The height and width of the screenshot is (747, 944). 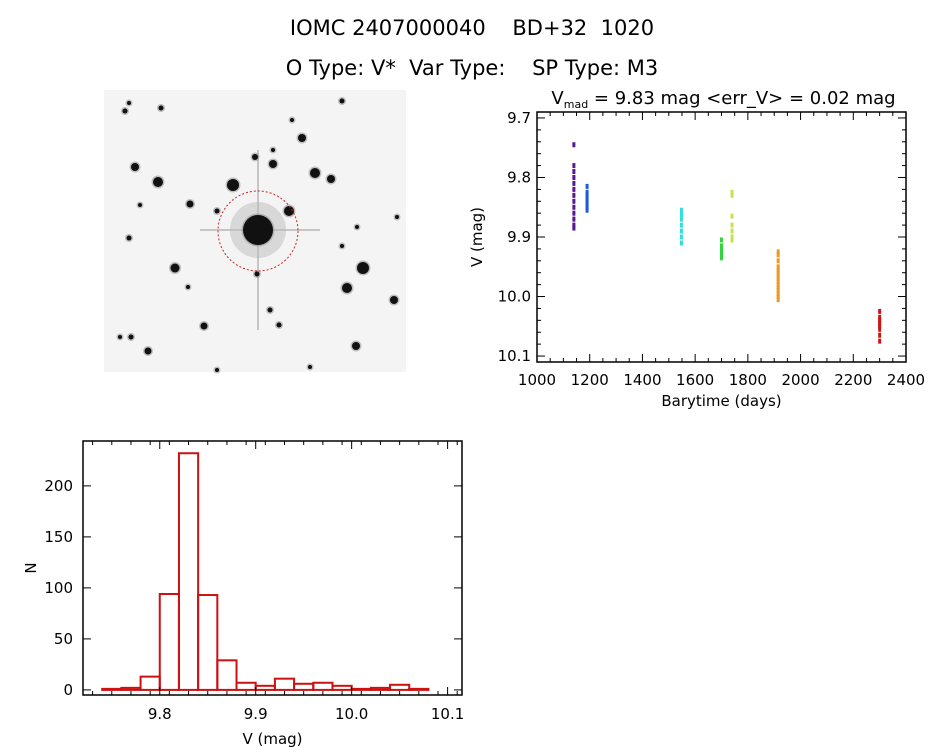 What do you see at coordinates (748, 380) in the screenshot?
I see `x-tick-label: 1800` at bounding box center [748, 380].